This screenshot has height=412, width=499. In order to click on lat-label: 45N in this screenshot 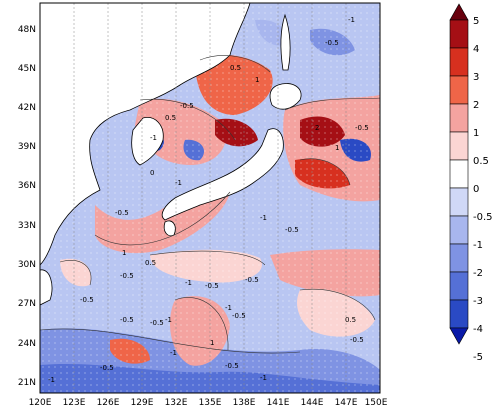, I will do `click(27, 69)`.